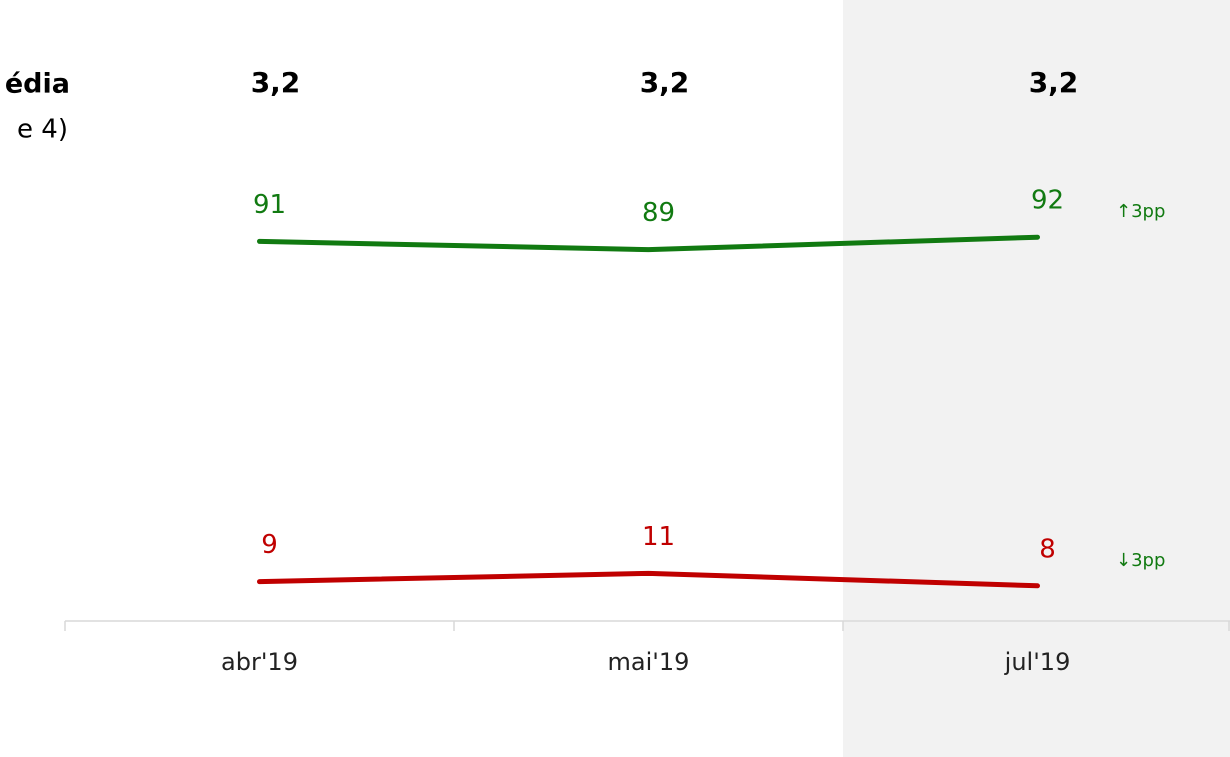 Image resolution: width=1230 pixels, height=757 pixels. Describe the element at coordinates (1140, 560) in the screenshot. I see `change-annotation: ↓3pp` at that location.